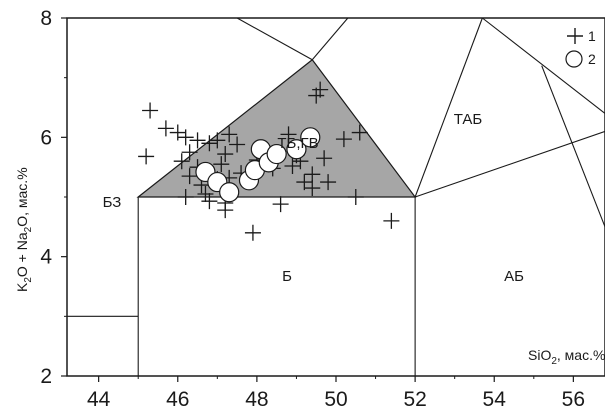  What do you see at coordinates (495, 399) in the screenshot?
I see `x-tick-label: 54` at bounding box center [495, 399].